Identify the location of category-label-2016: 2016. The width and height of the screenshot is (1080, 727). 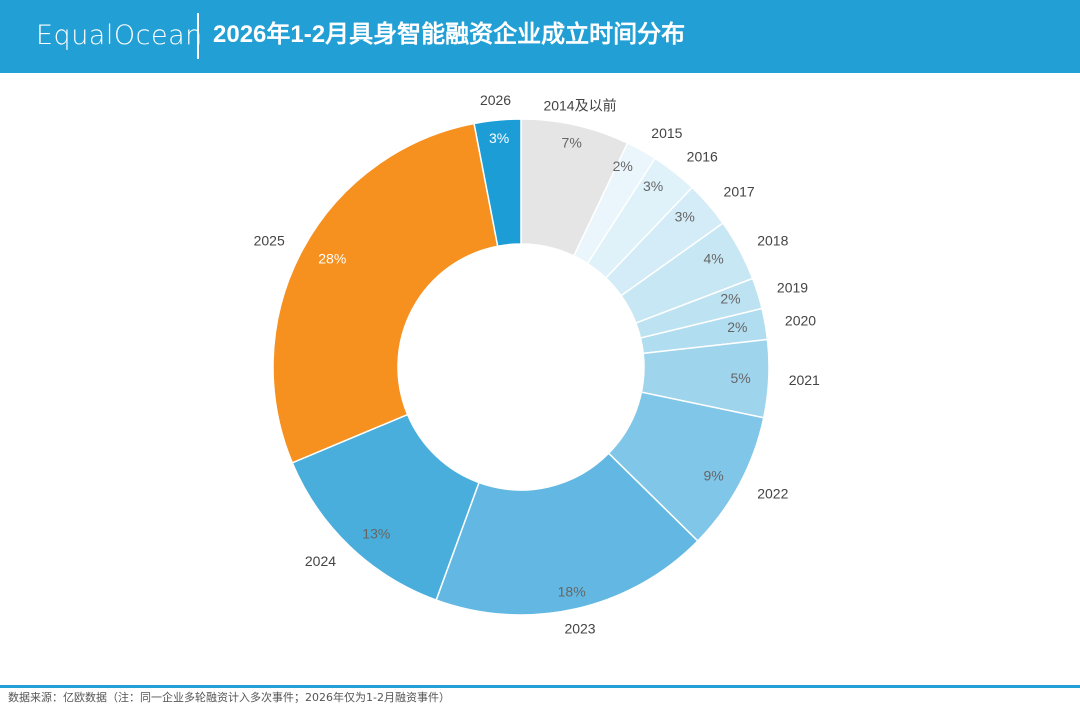
(702, 156).